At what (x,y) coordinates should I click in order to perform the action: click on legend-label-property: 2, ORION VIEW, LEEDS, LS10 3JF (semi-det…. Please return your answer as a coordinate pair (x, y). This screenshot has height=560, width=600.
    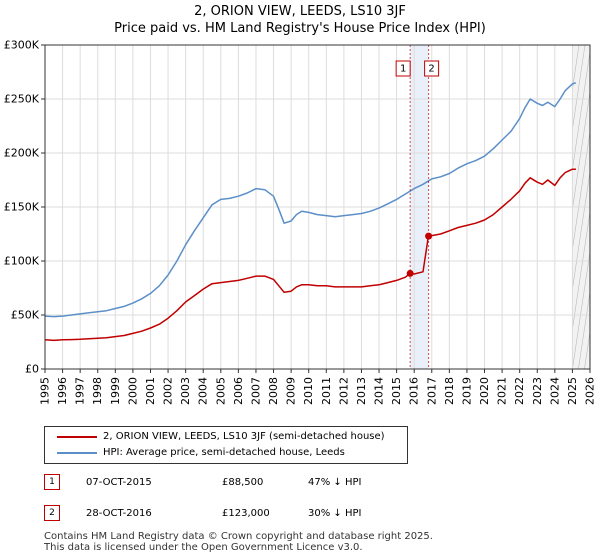
    Looking at the image, I should click on (244, 436).